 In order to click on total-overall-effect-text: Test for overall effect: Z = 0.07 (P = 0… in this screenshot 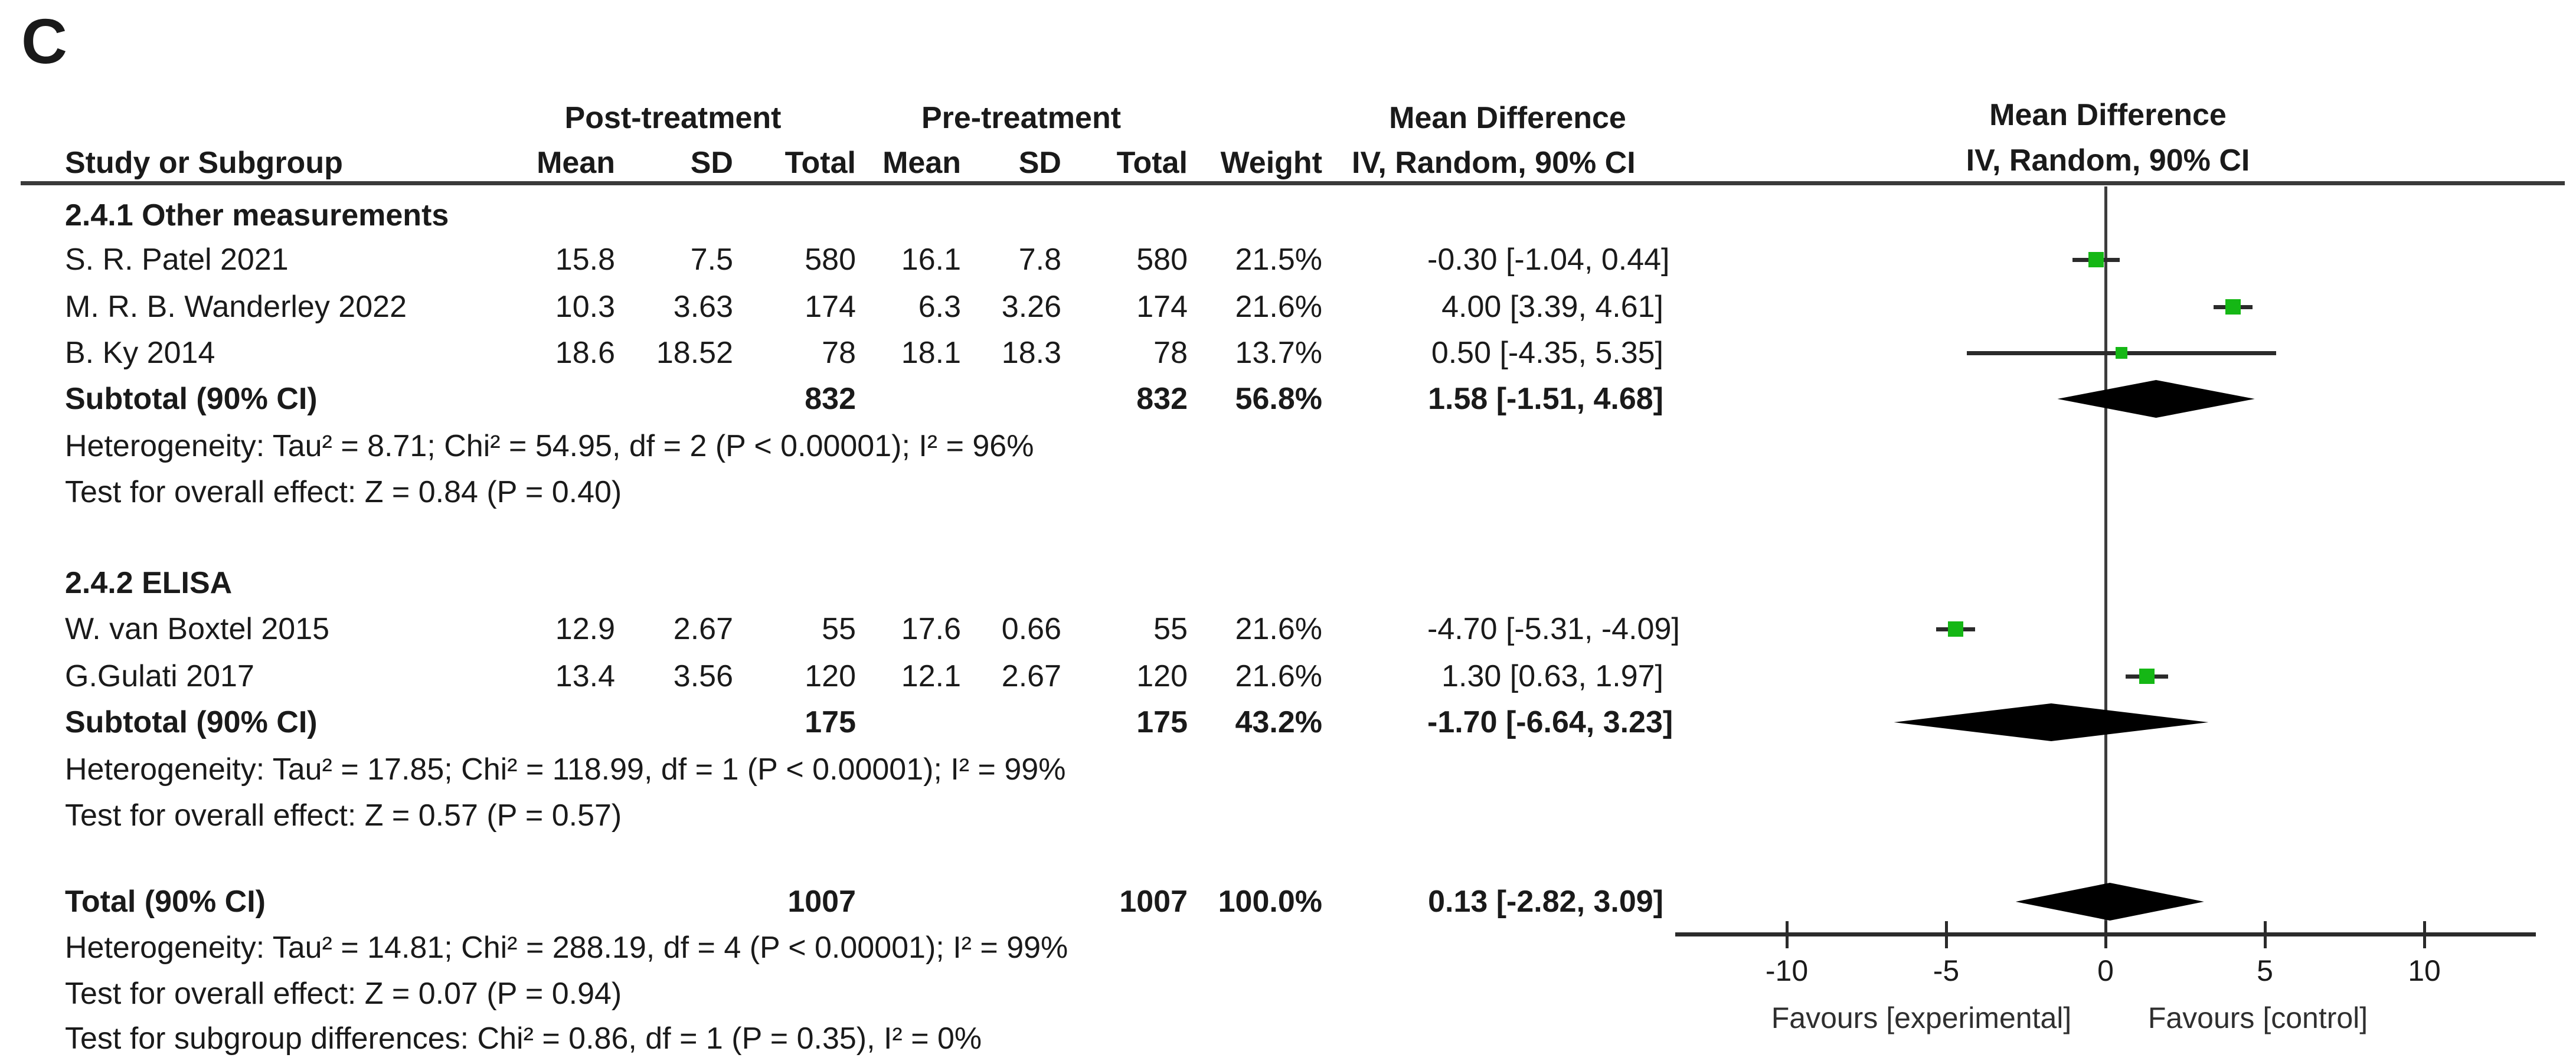, I will do `click(343, 994)`.